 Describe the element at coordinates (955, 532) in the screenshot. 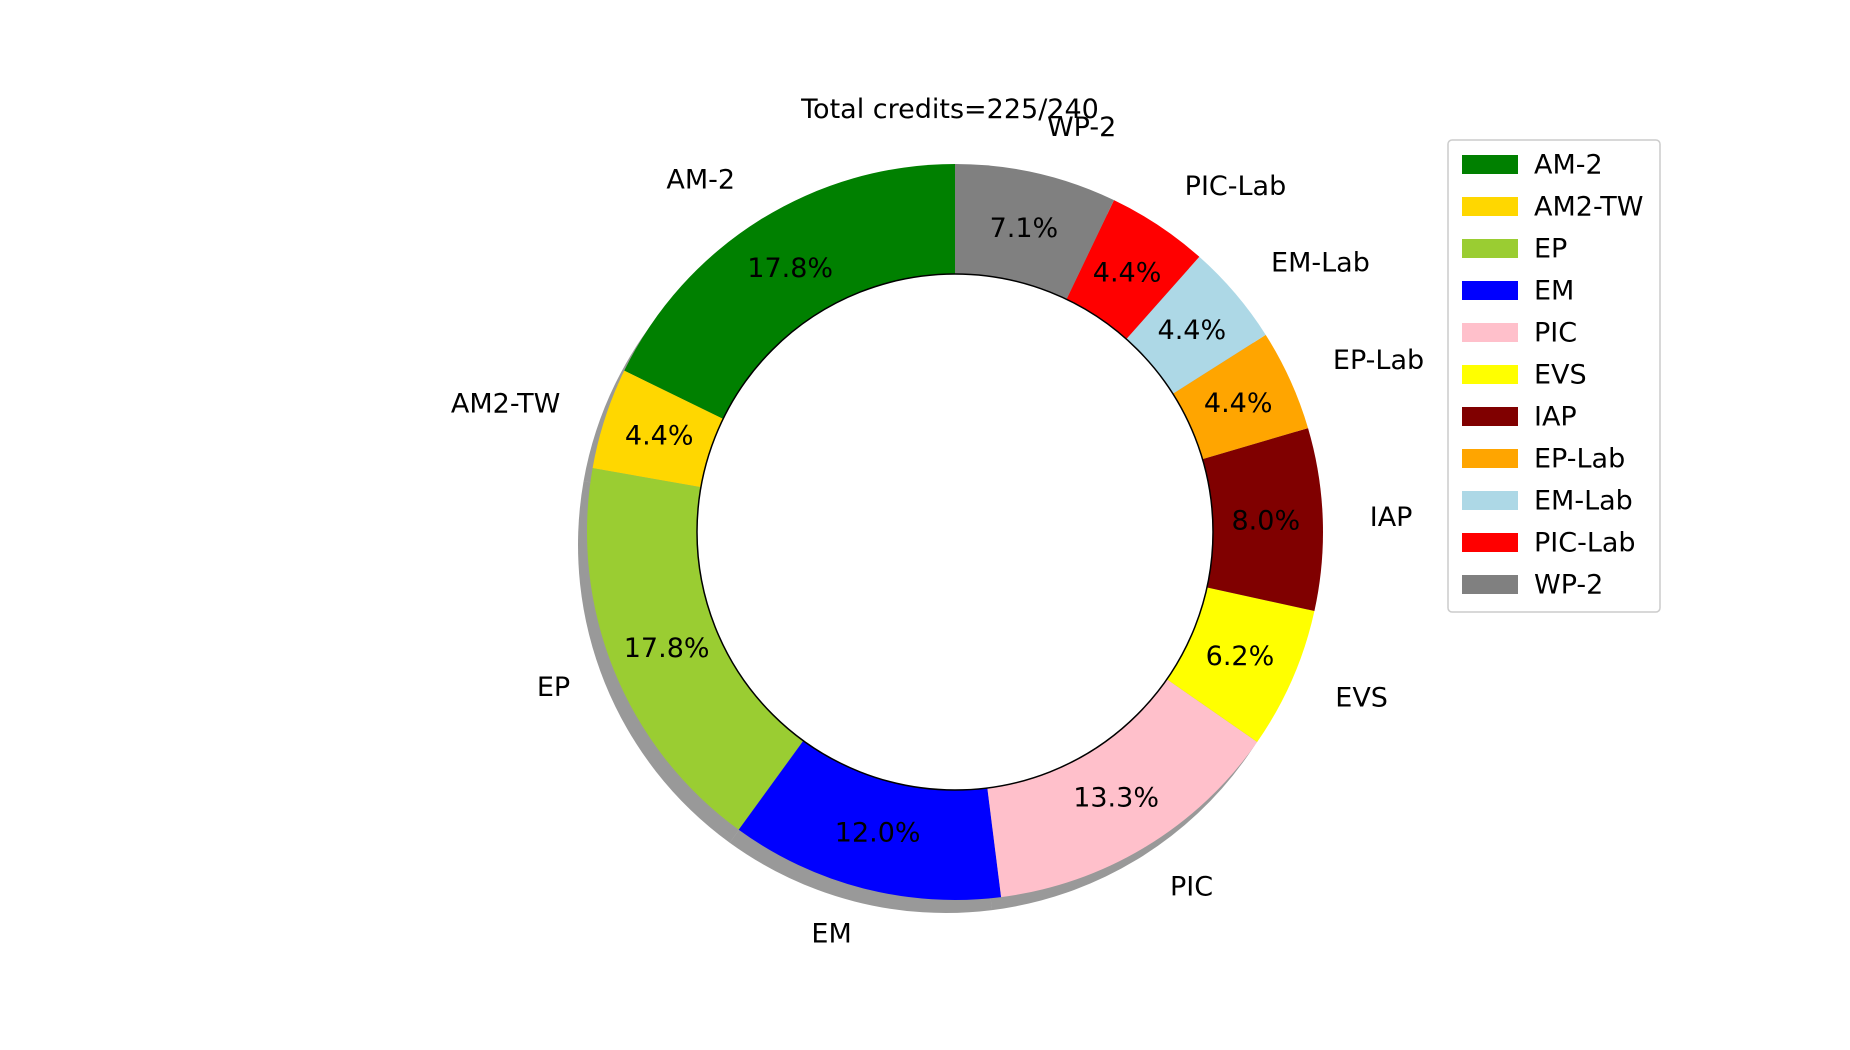

I see `donut-hole` at that location.